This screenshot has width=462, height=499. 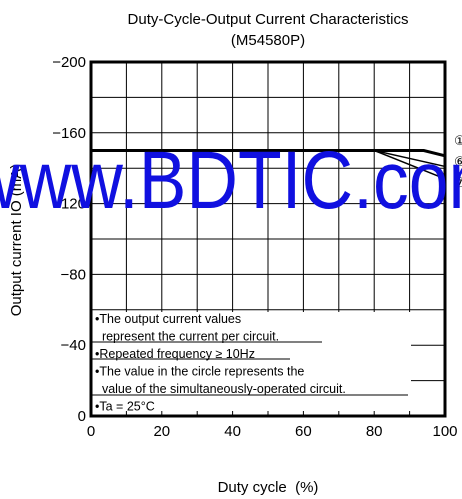 What do you see at coordinates (82, 416) in the screenshot?
I see `y-tick-label: 0` at bounding box center [82, 416].